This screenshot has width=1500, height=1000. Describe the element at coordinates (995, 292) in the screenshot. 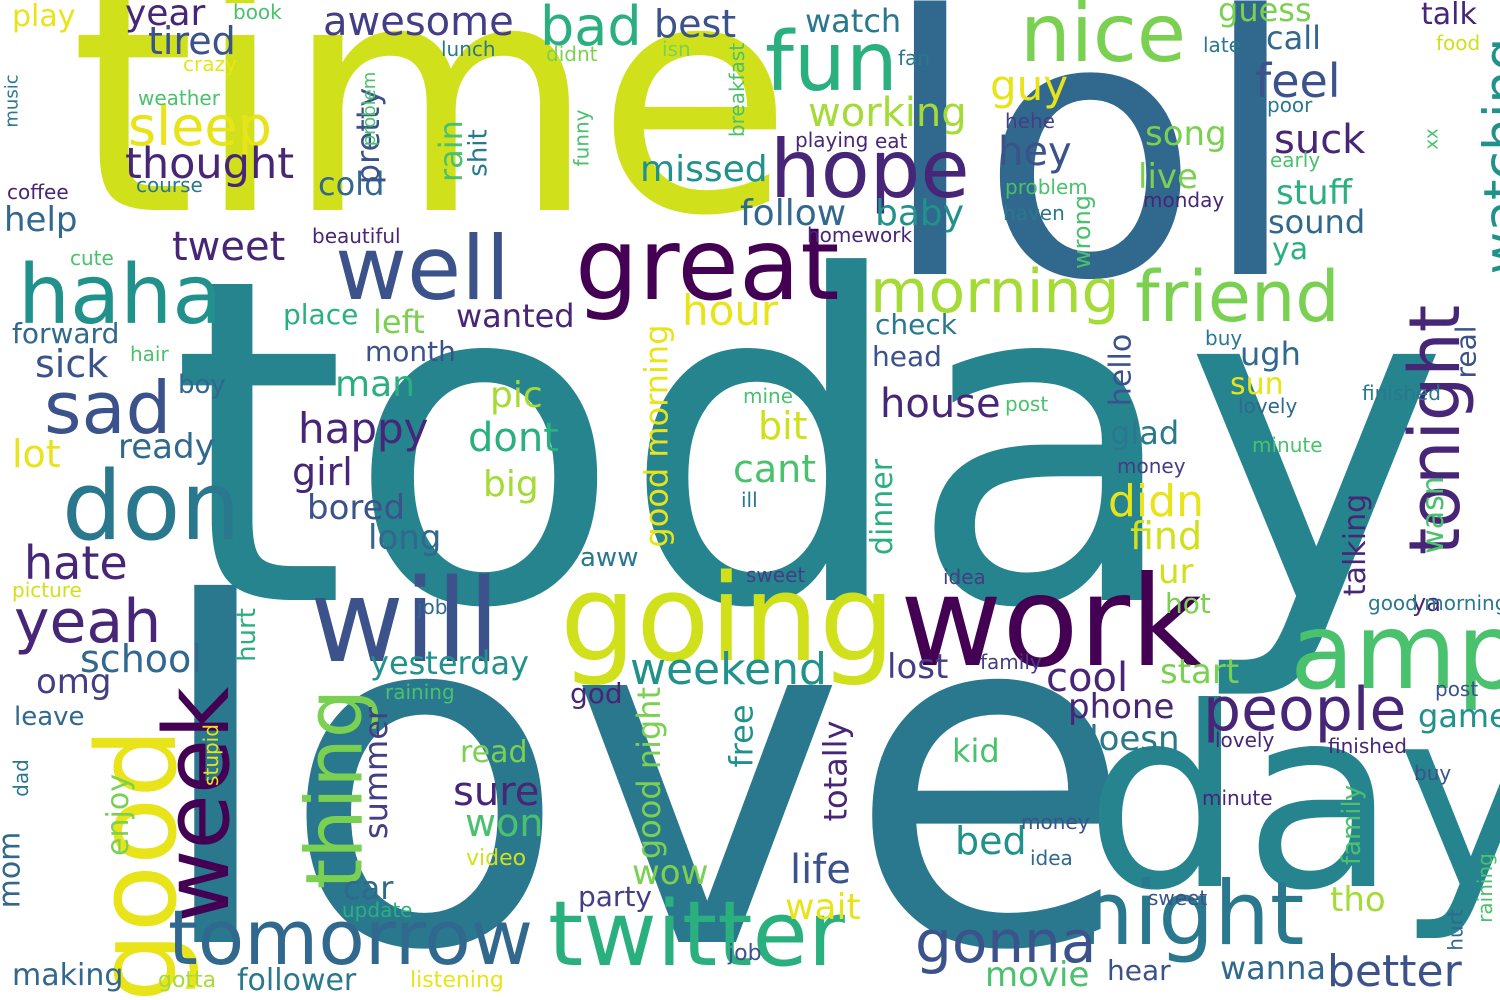

I see `word-morning: morning` at that location.